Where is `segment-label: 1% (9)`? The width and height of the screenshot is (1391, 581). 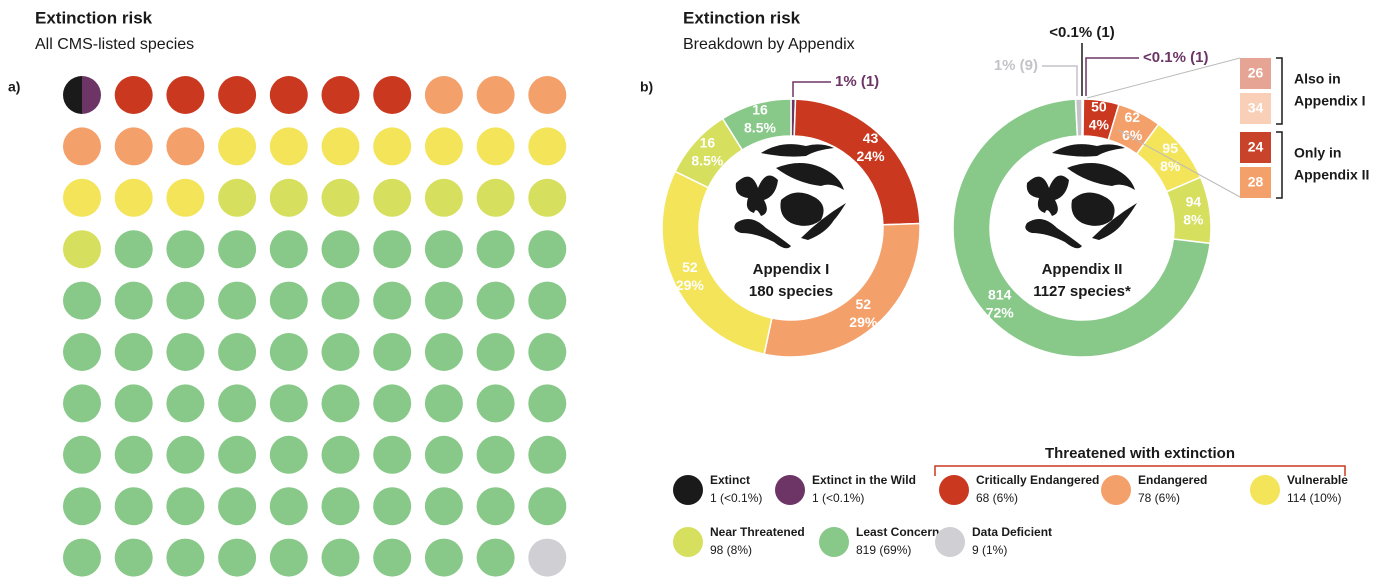 segment-label: 1% (9) is located at coordinates (1016, 65).